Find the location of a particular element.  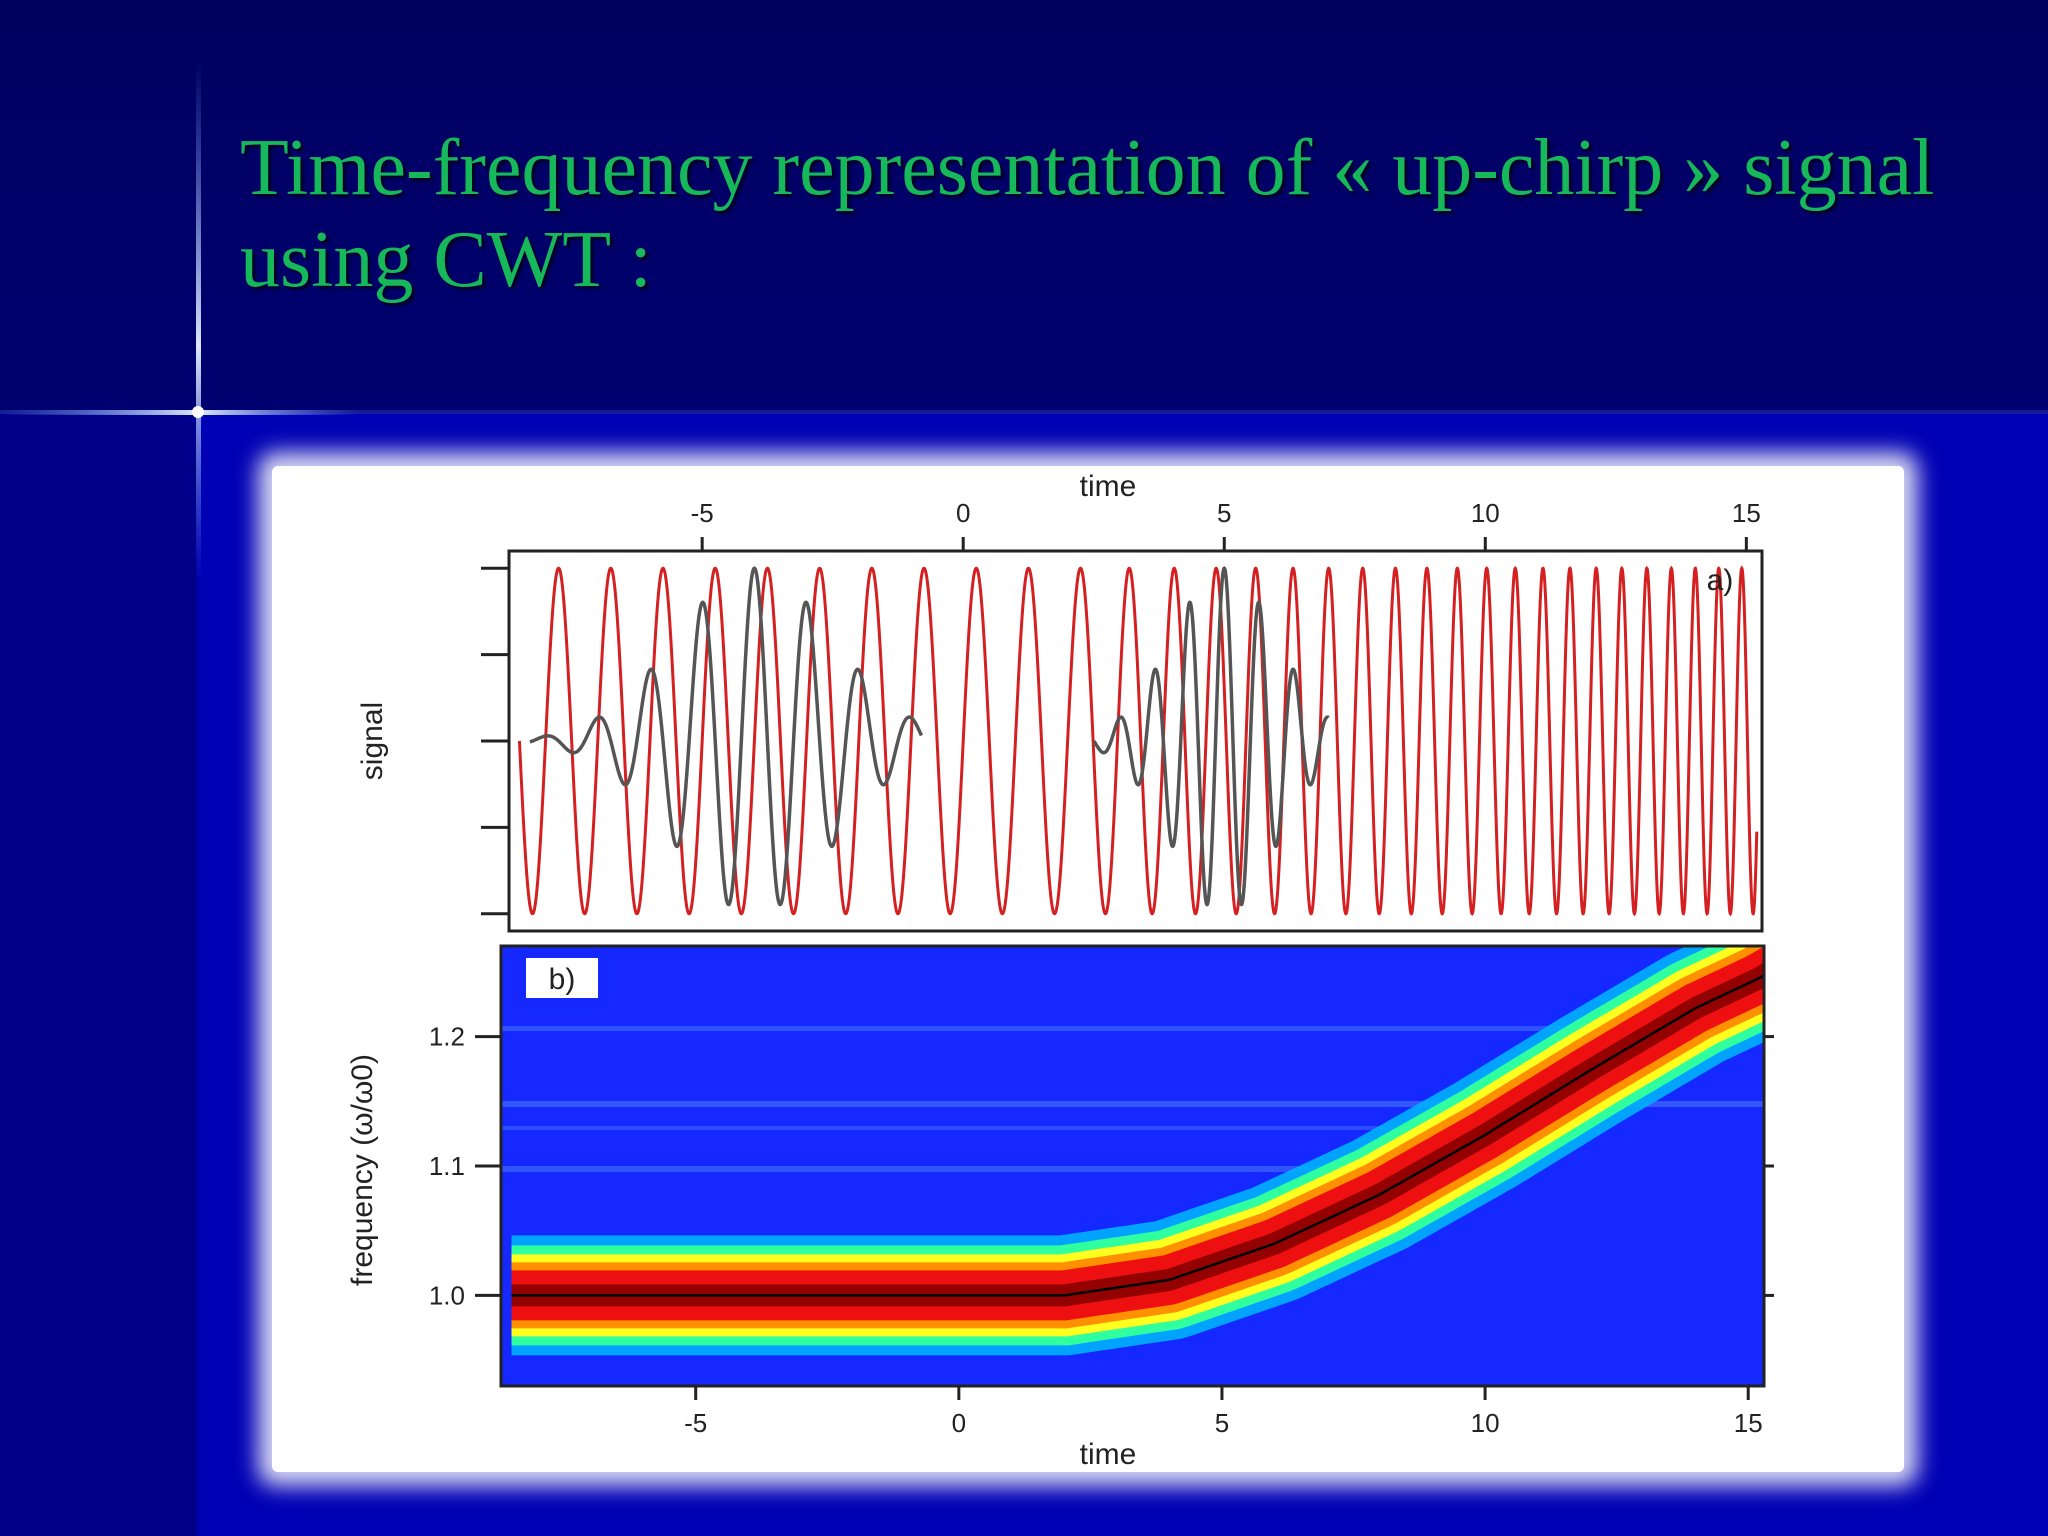

panel-b-label-box is located at coordinates (562, 978).